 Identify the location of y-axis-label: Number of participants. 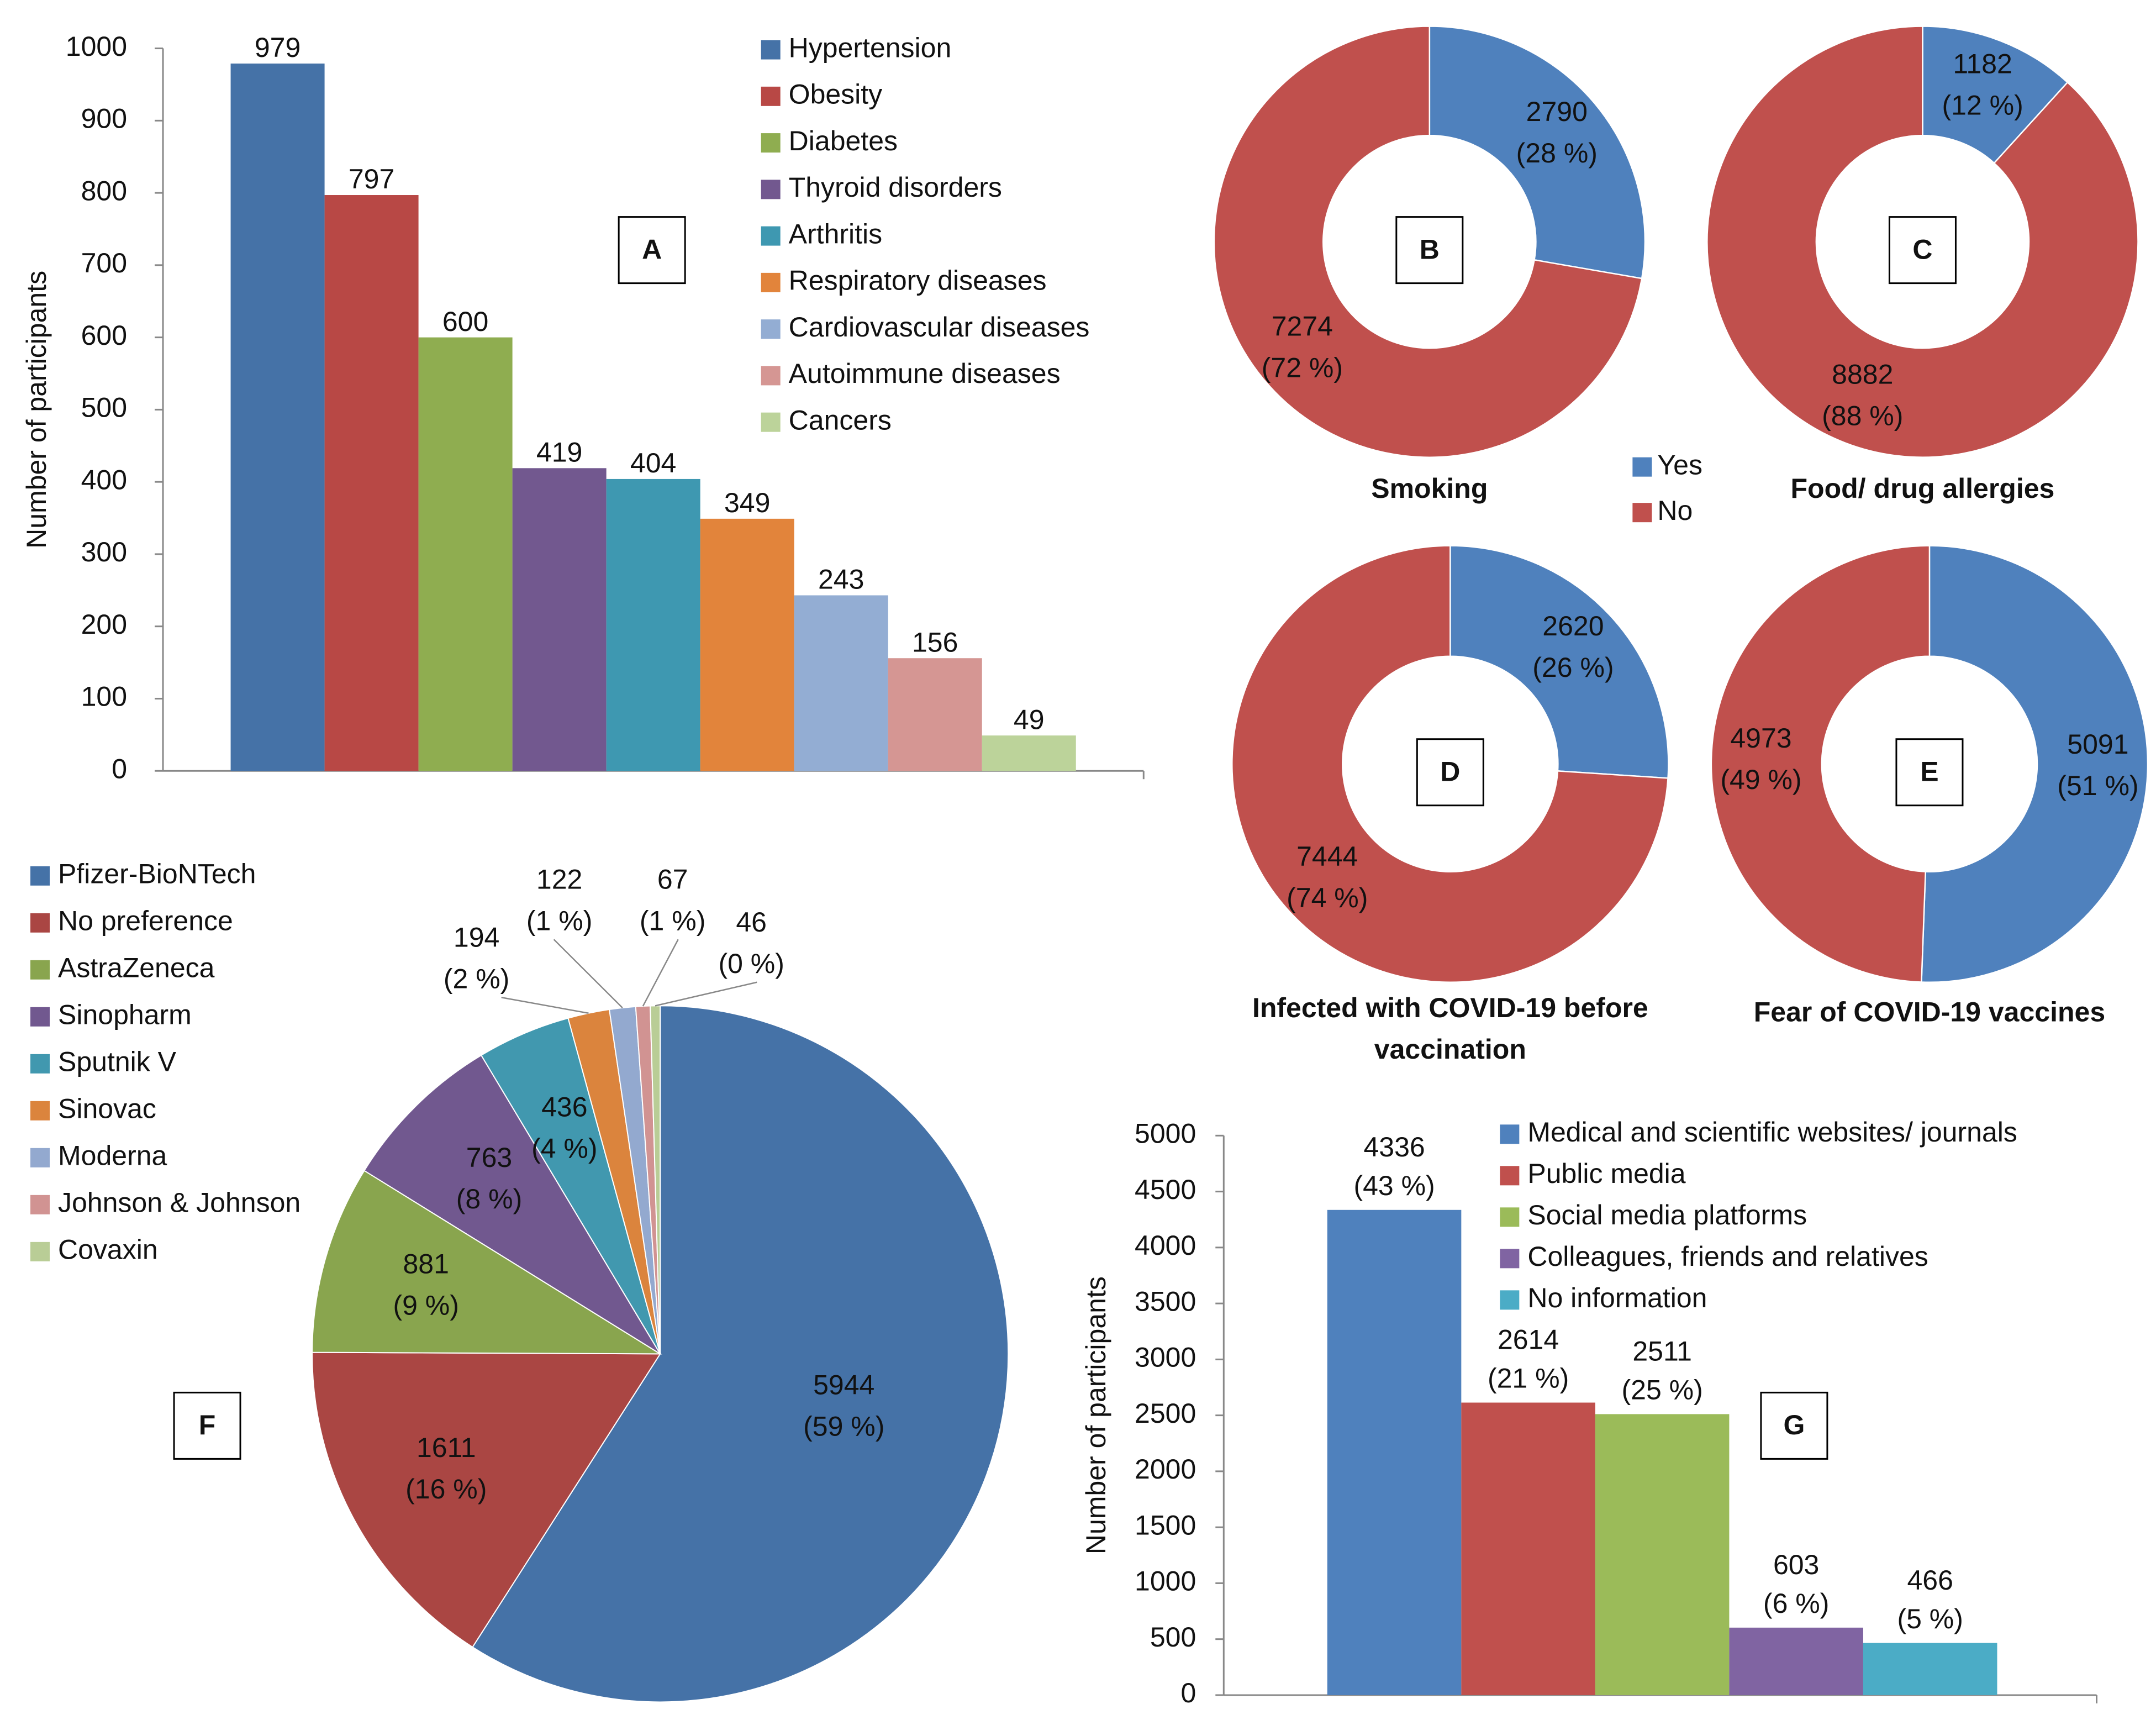
(1095, 1415).